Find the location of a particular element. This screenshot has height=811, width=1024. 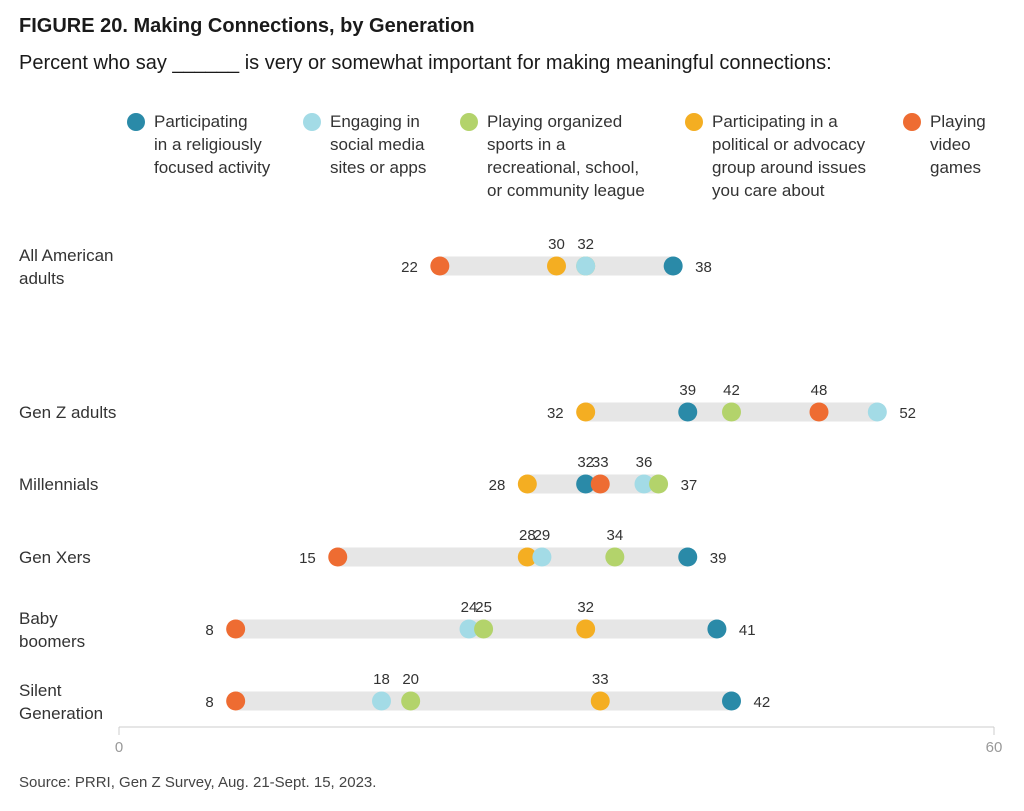

legend-swatch-sports is located at coordinates (469, 122).